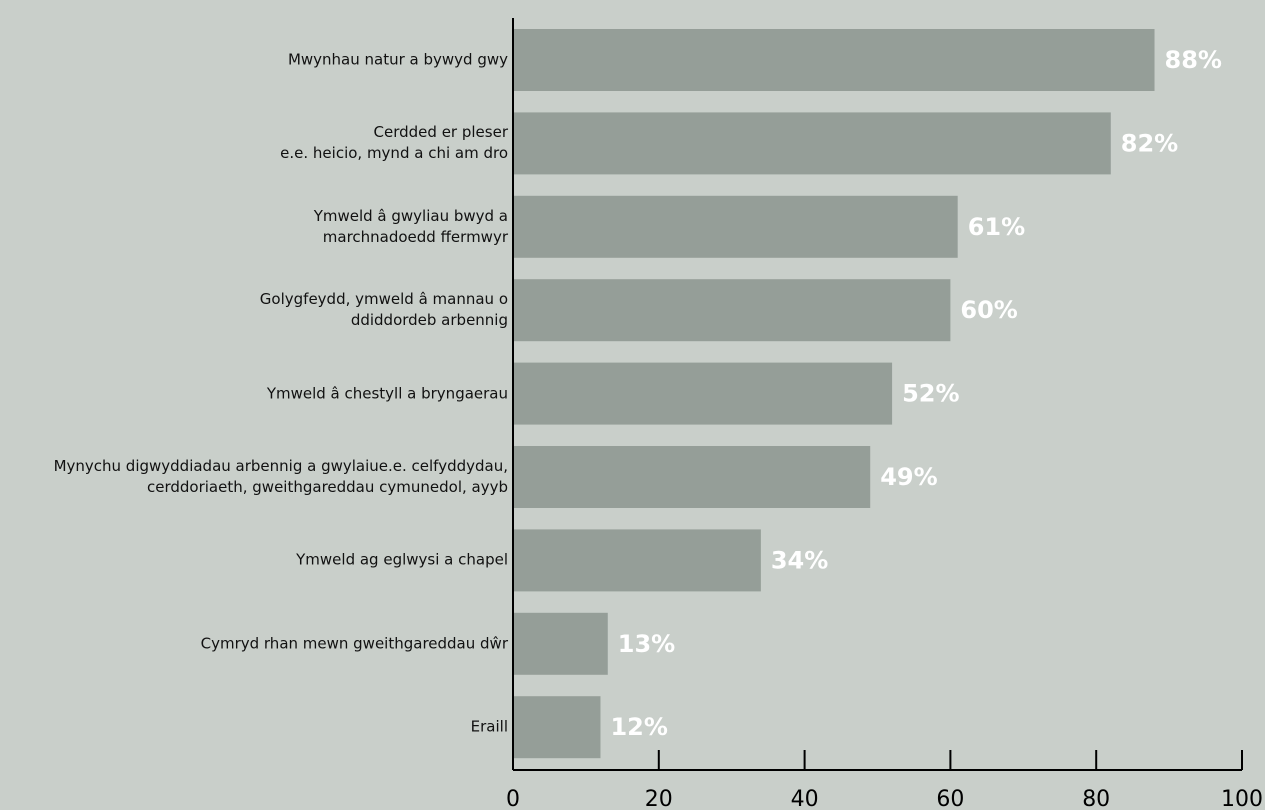  What do you see at coordinates (397, 59) in the screenshot?
I see `category-label: Mwynhau natur a bywyd gwy` at bounding box center [397, 59].